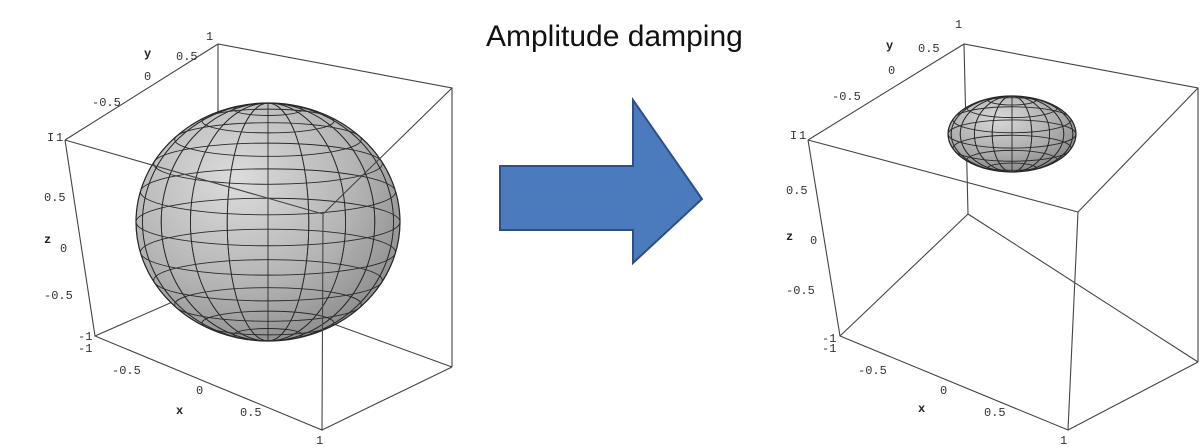 The image size is (1204, 448). Describe the element at coordinates (889, 46) in the screenshot. I see `right-y-axis-label: y` at that location.